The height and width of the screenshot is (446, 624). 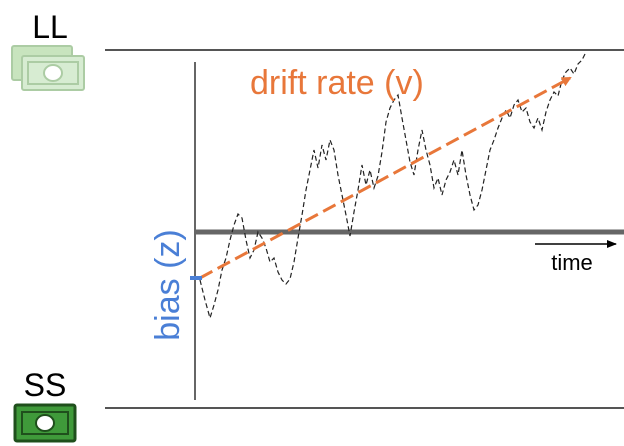 I want to click on lower-option-label: SS, so click(x=45, y=385).